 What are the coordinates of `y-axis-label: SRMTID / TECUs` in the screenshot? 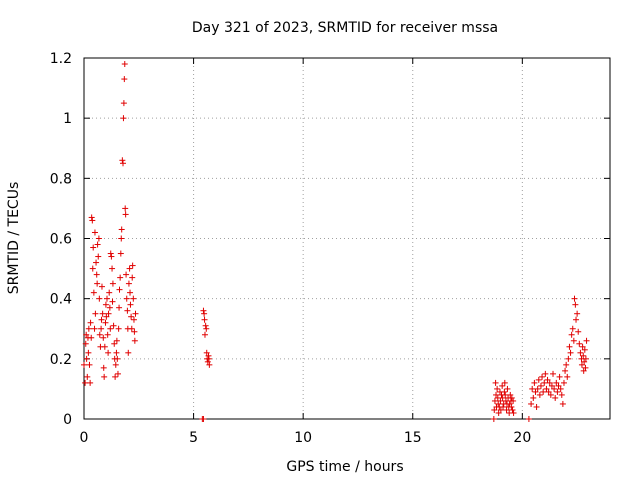 It's located at (14, 238).